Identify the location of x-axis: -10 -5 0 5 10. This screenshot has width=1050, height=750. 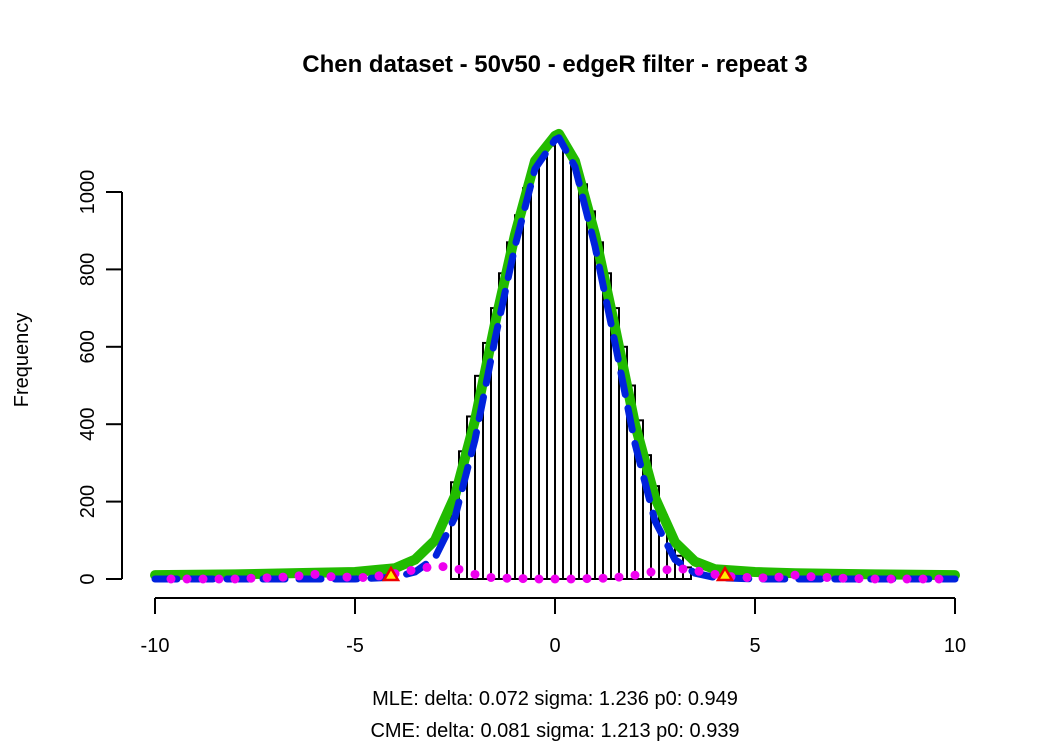
(553, 627).